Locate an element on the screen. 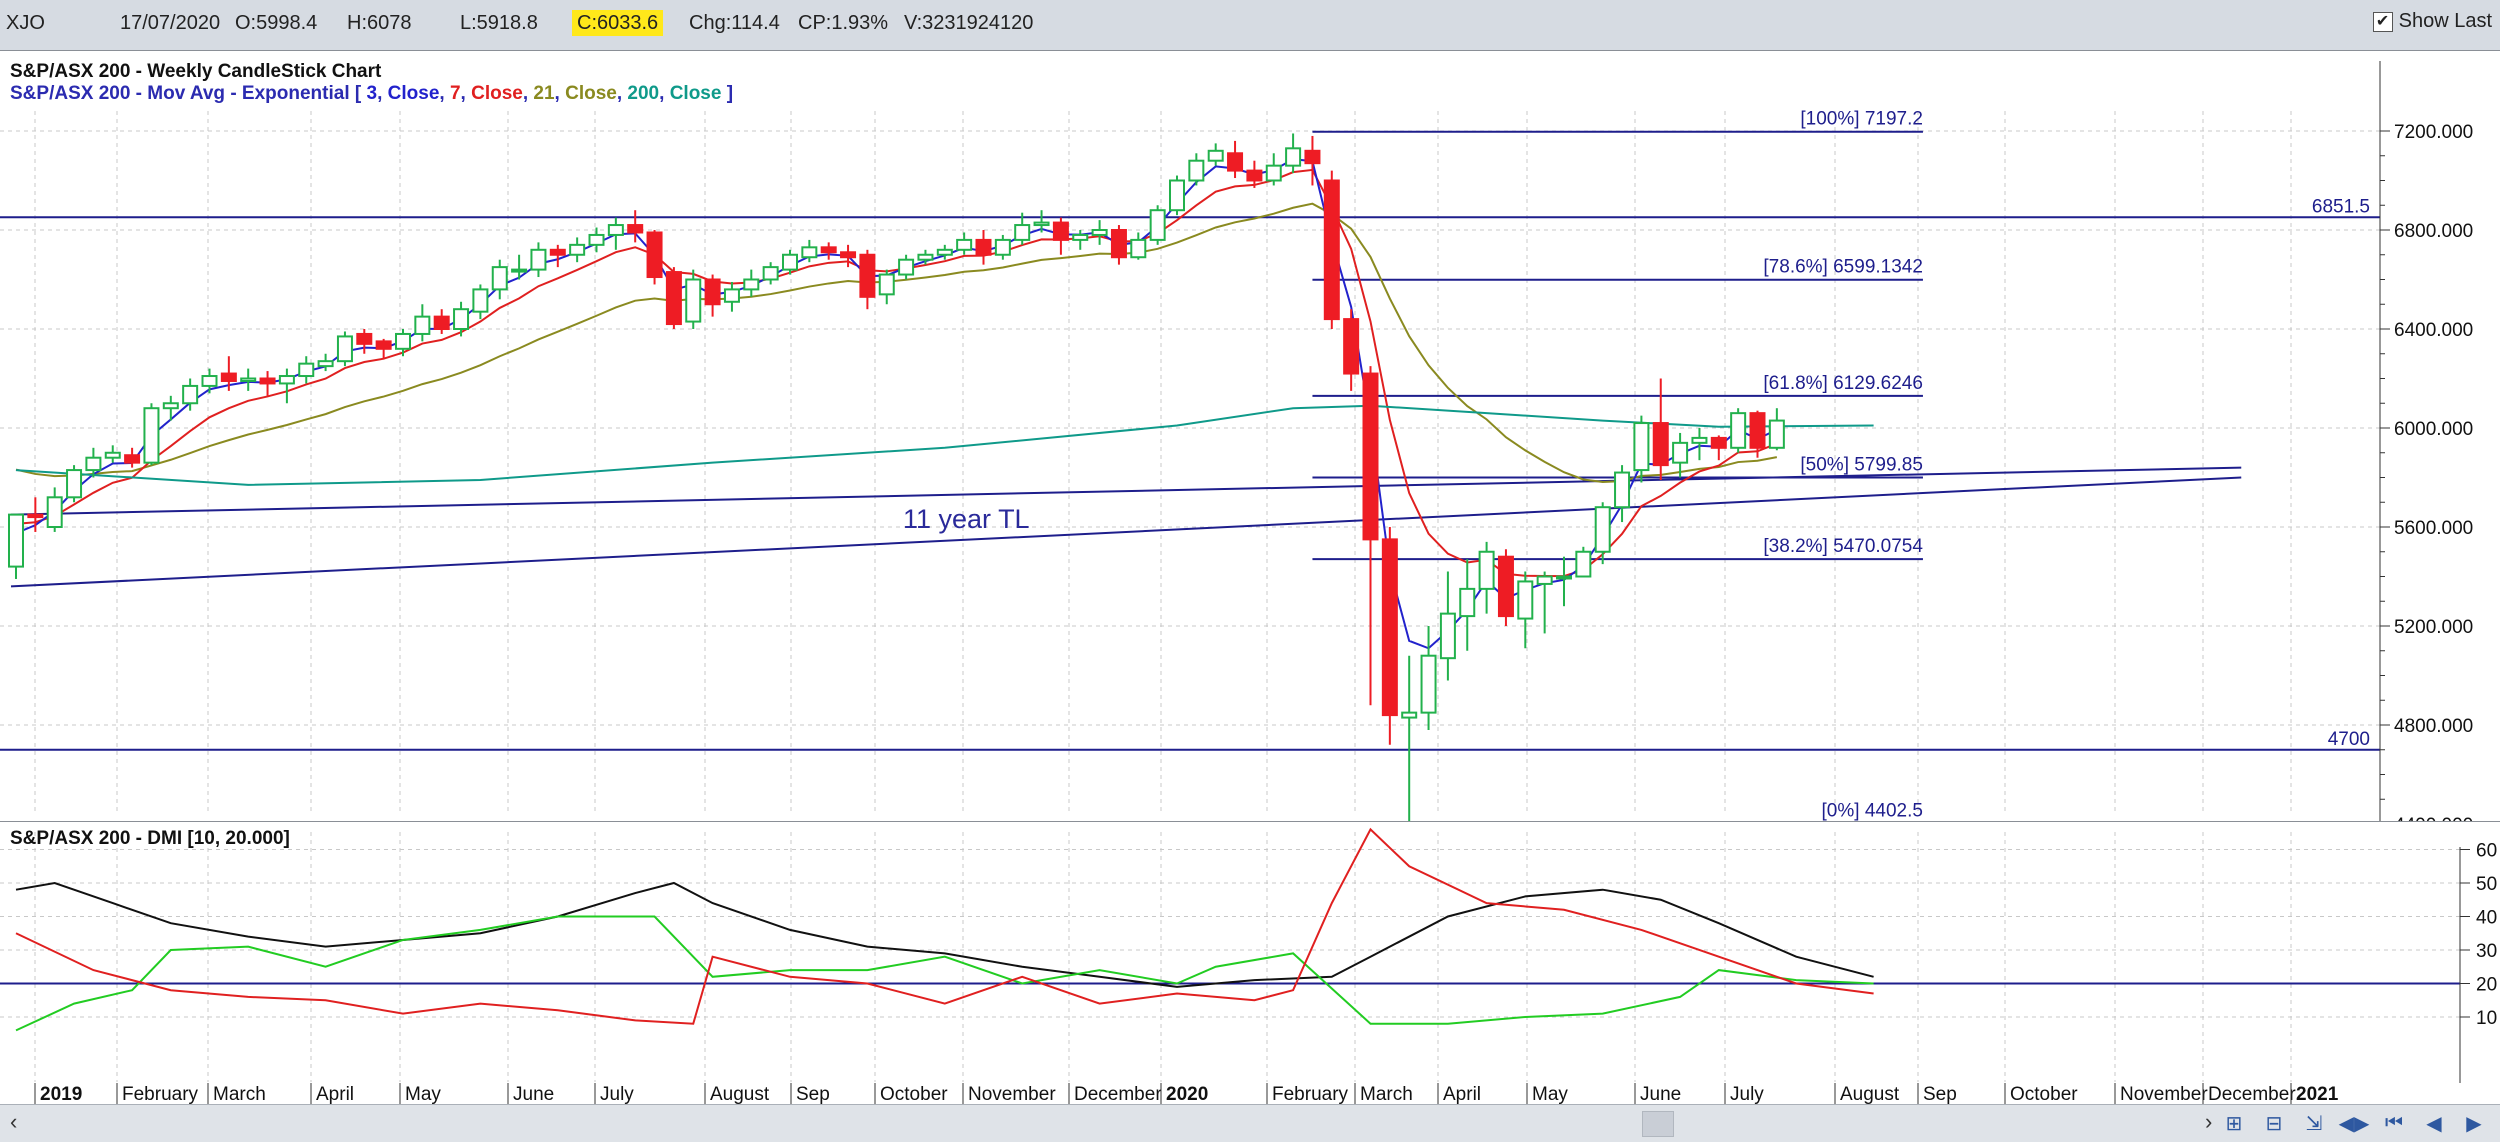 The height and width of the screenshot is (1142, 2500). volume-value: V:3231924120 is located at coordinates (969, 23).